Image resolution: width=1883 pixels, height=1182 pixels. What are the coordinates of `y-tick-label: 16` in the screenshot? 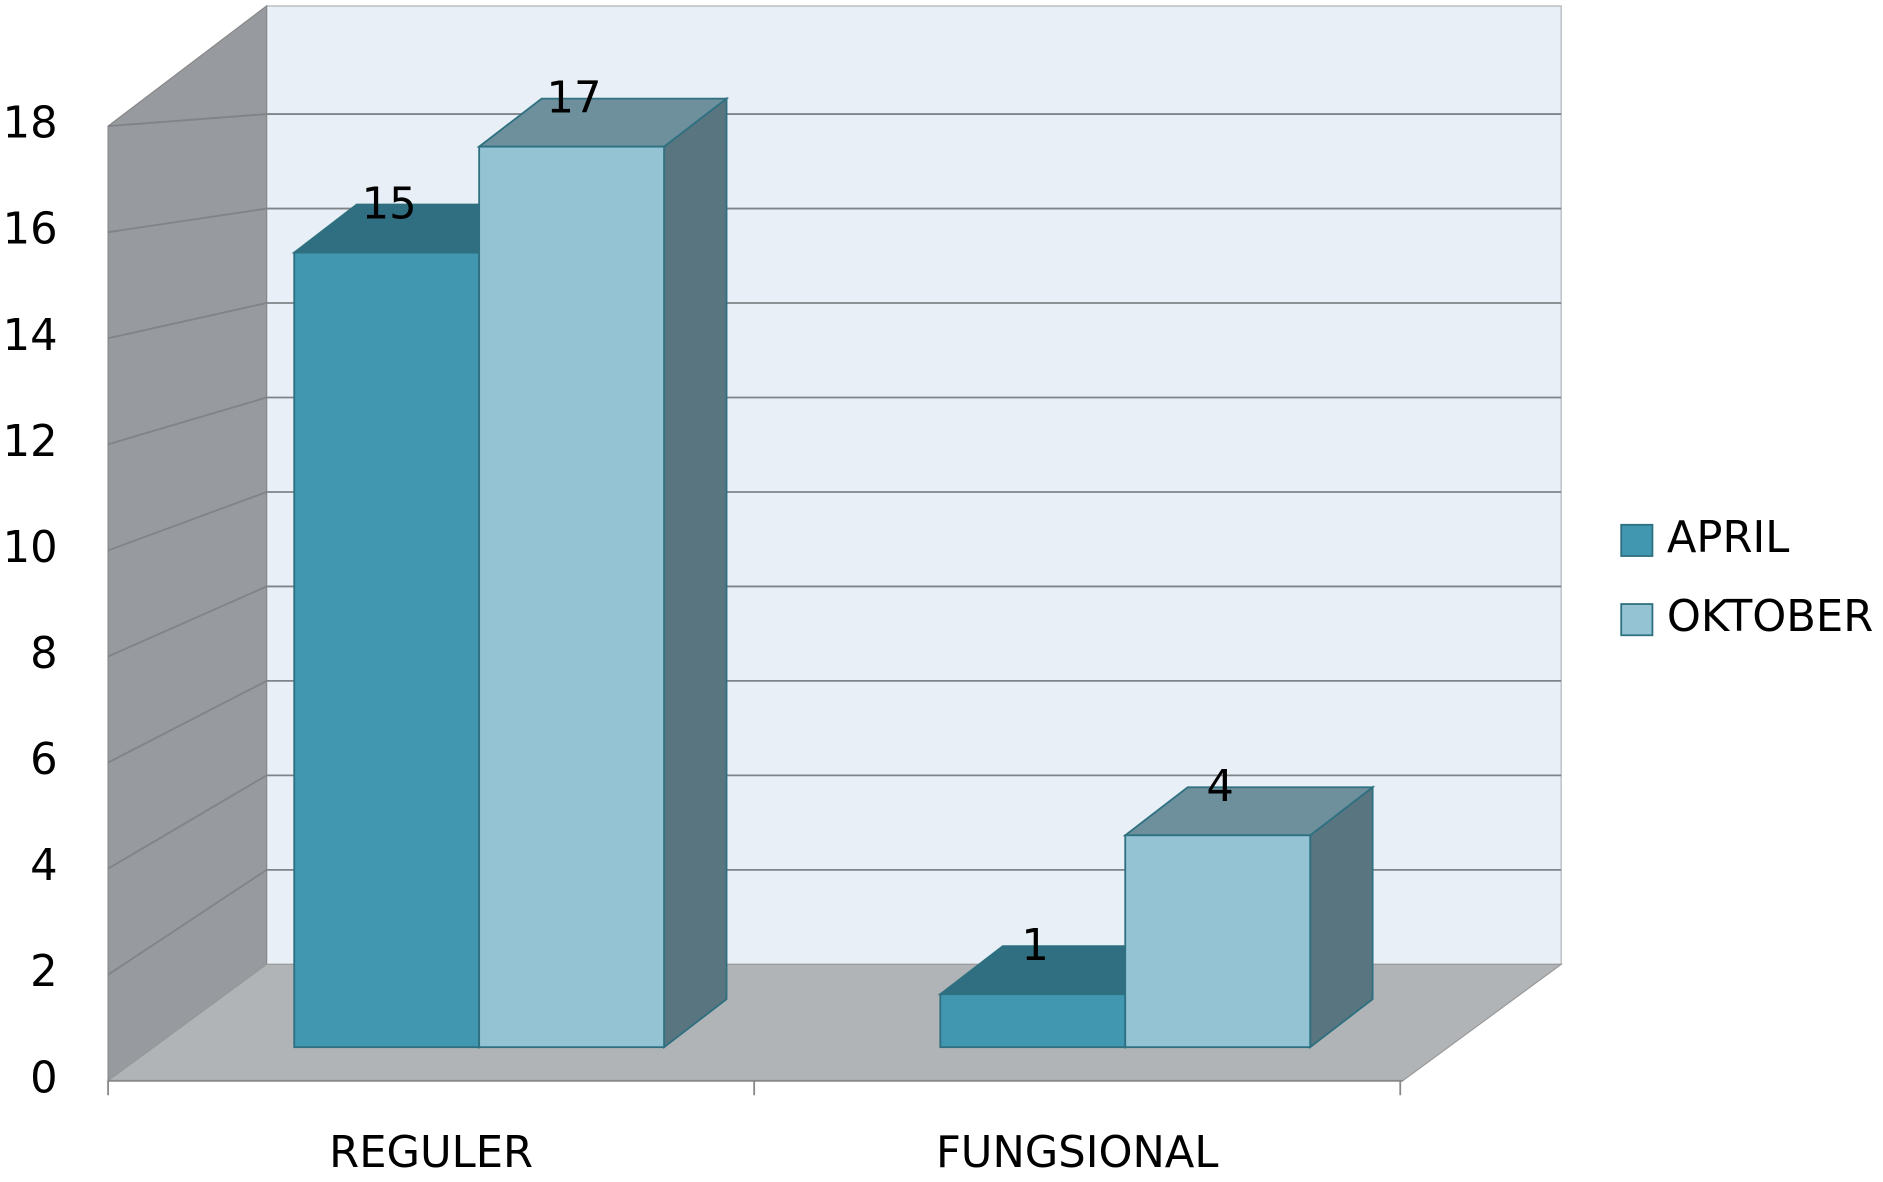 It's located at (30, 230).